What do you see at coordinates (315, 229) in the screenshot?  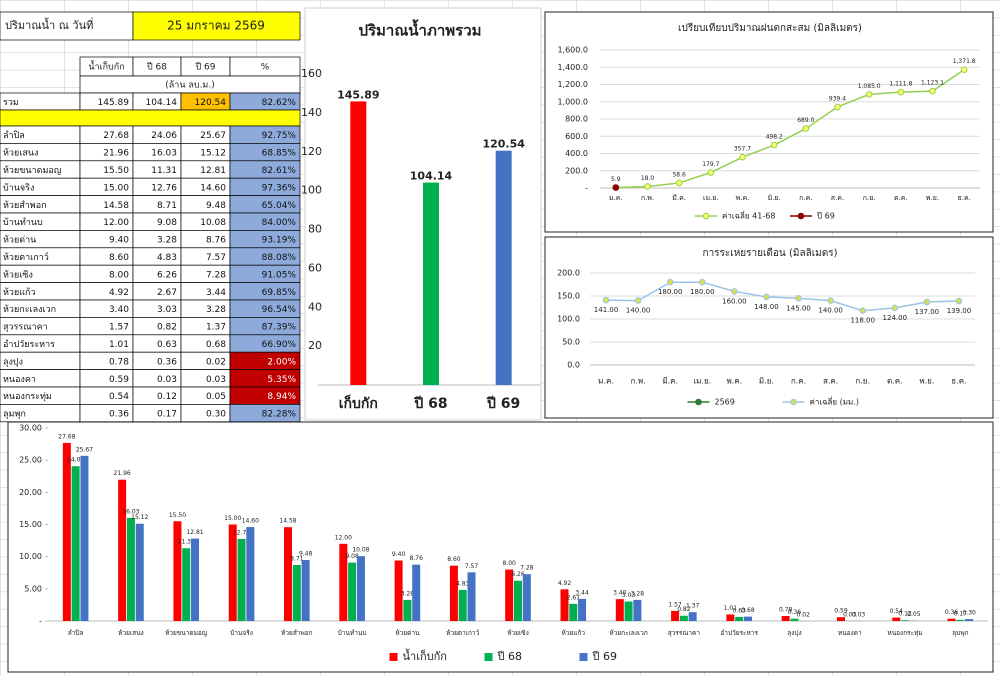 I see `y-tick-label: 80` at bounding box center [315, 229].